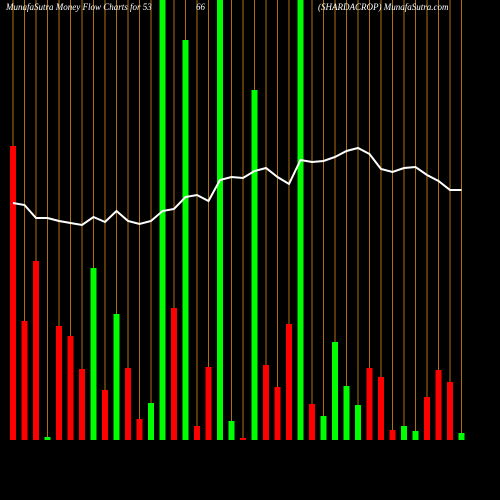 Image resolution: width=500 pixels, height=500 pixels. What do you see at coordinates (383, 7) in the screenshot?
I see `chart-subtitle: (SHARDACROP) MunafaSutra.com` at bounding box center [383, 7].